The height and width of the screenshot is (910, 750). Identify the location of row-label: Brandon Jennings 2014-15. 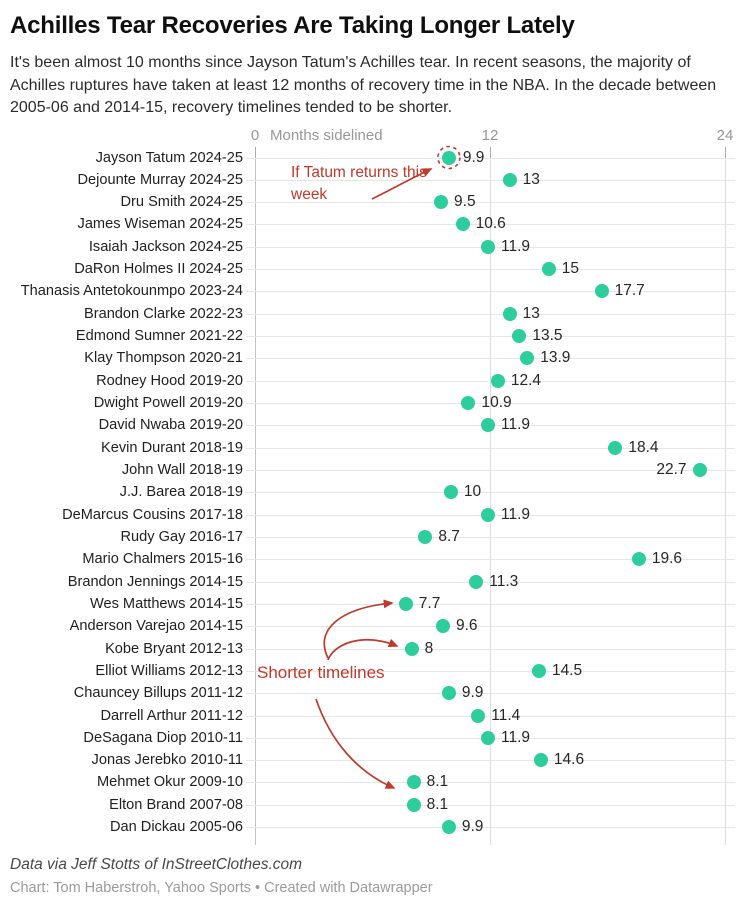
(155, 581).